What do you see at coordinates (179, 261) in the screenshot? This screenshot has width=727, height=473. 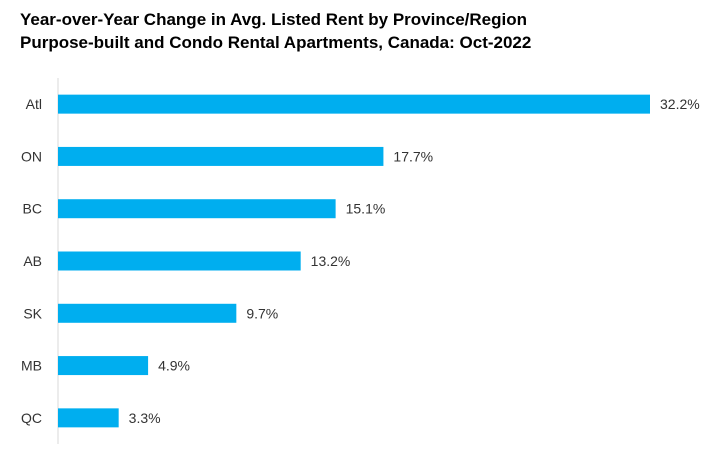 I see `bar-ab` at bounding box center [179, 261].